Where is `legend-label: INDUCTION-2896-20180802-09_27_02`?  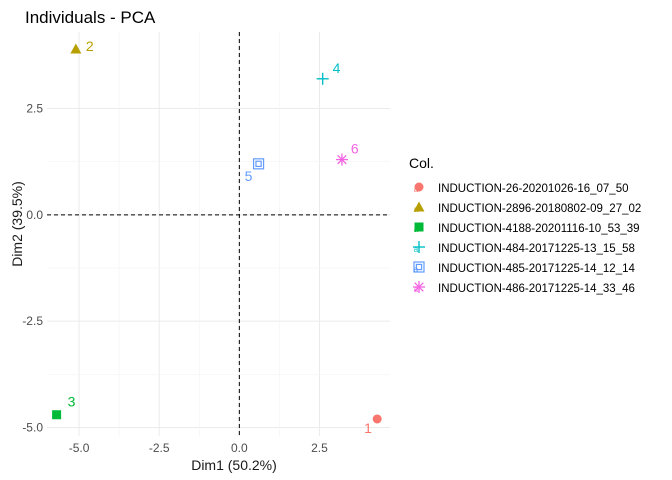 legend-label: INDUCTION-2896-20180802-09_27_02 is located at coordinates (539, 209).